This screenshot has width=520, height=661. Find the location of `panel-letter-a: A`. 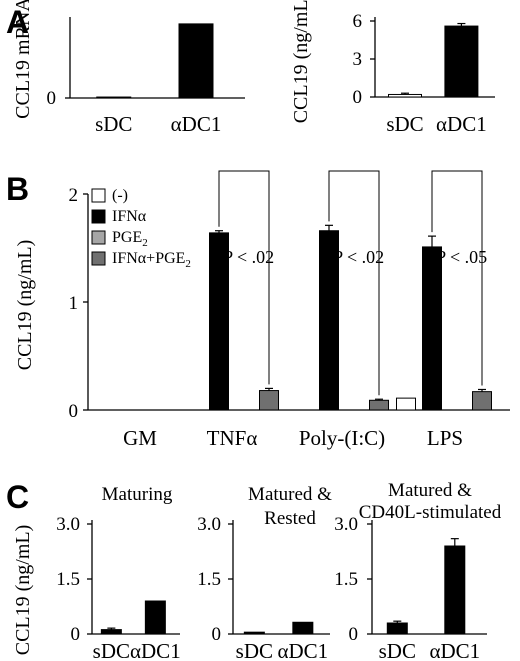

panel-letter-a: A is located at coordinates (17, 22).